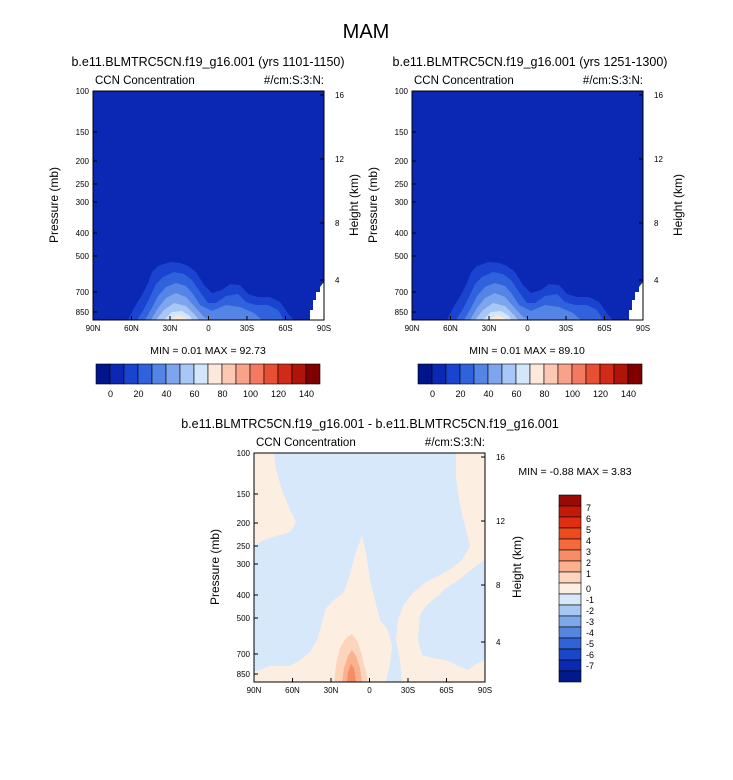  What do you see at coordinates (590, 622) in the screenshot?
I see `colorbar-label: -3` at bounding box center [590, 622].